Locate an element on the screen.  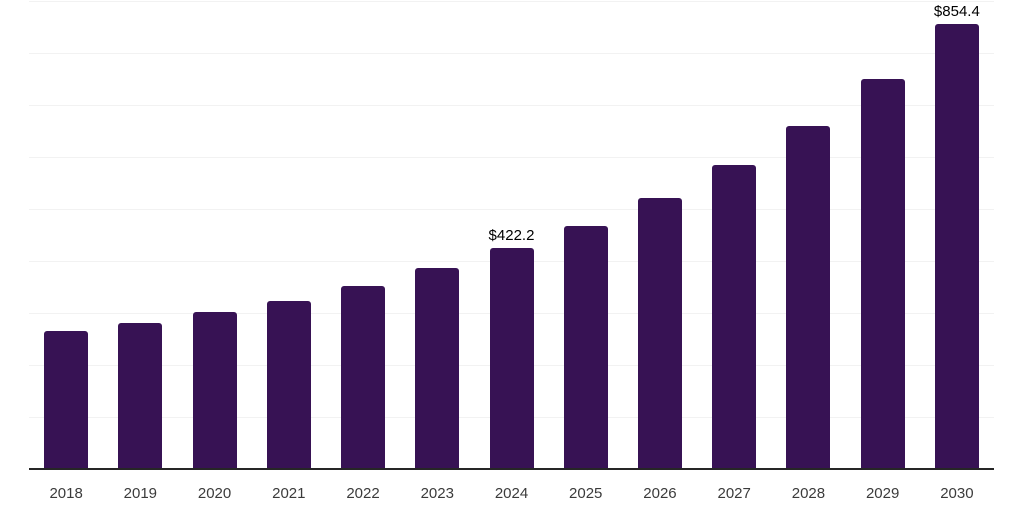
bar-2019 is located at coordinates (140, 395).